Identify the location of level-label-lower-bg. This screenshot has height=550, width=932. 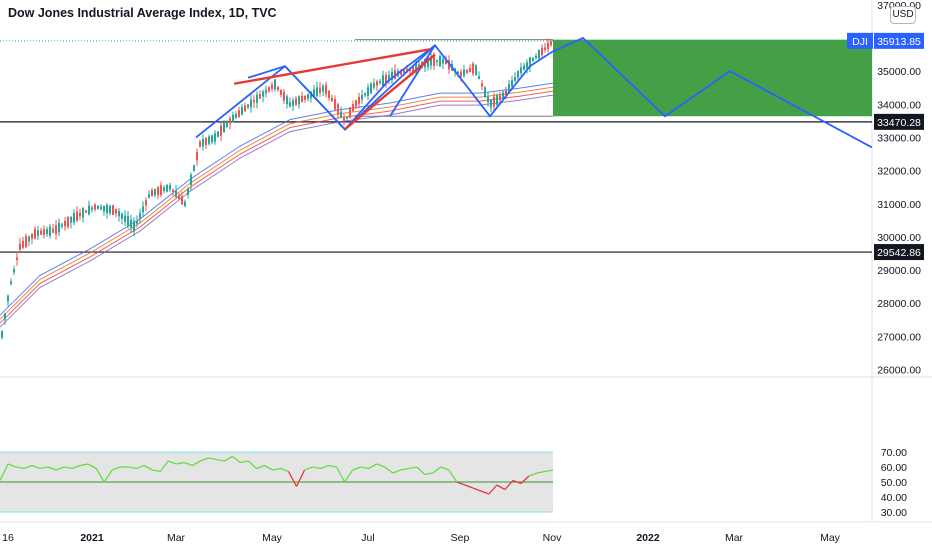
(899, 252).